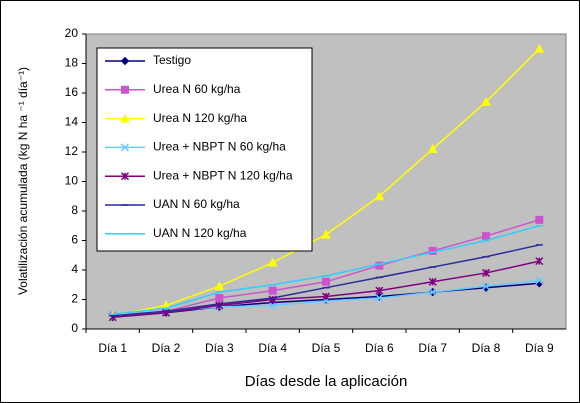  Describe the element at coordinates (166, 348) in the screenshot. I see `x-tick-label: Día 2` at that location.